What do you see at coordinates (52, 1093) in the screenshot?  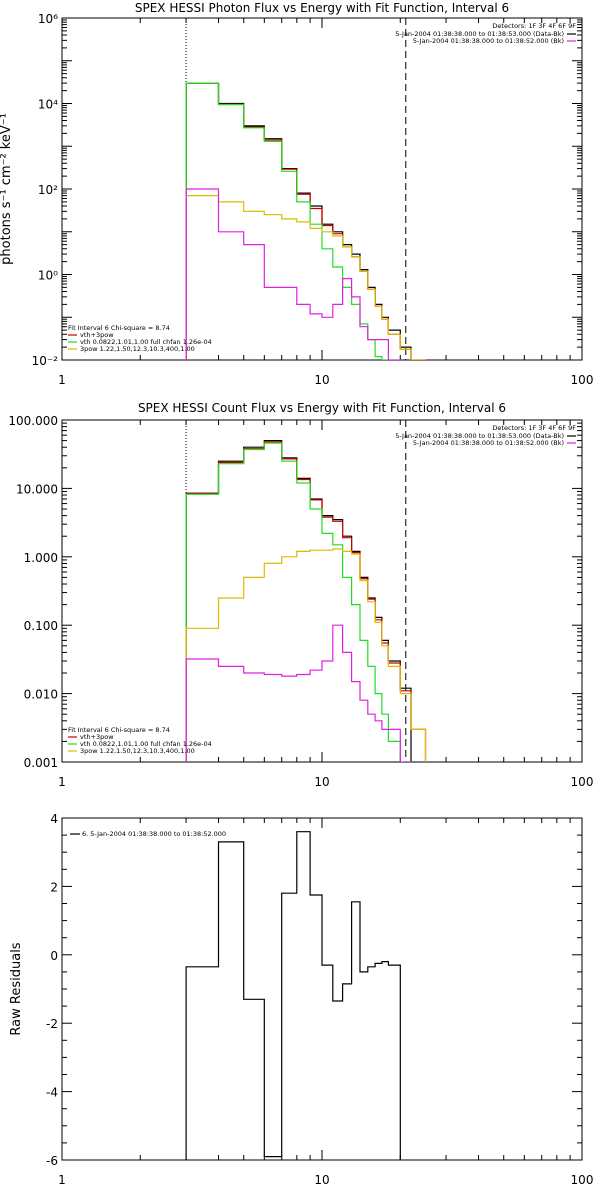 I see `y-tick-label: -4` at bounding box center [52, 1093].